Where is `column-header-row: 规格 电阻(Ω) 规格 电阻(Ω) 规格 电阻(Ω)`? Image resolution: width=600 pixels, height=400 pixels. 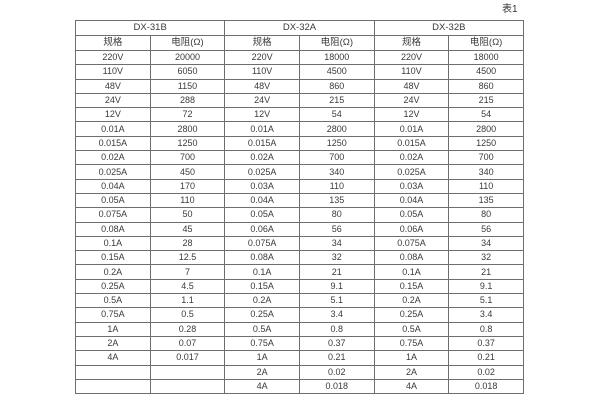
column-header-row: 规格 电阻(Ω) 规格 电阻(Ω) 规格 电阻(Ω) is located at coordinates (299, 43).